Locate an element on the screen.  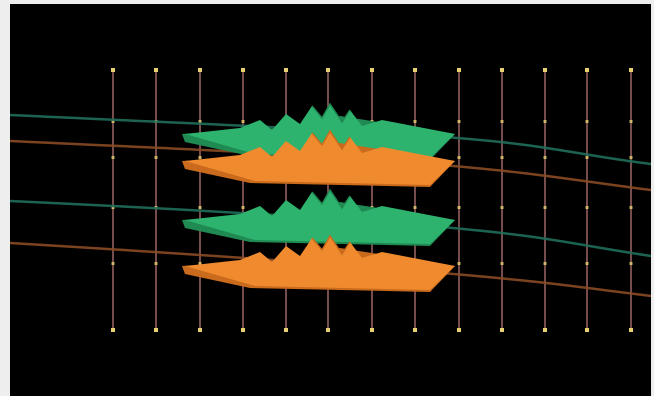
surface-orange-upper-ridge-edge is located at coordinates (331, 140).